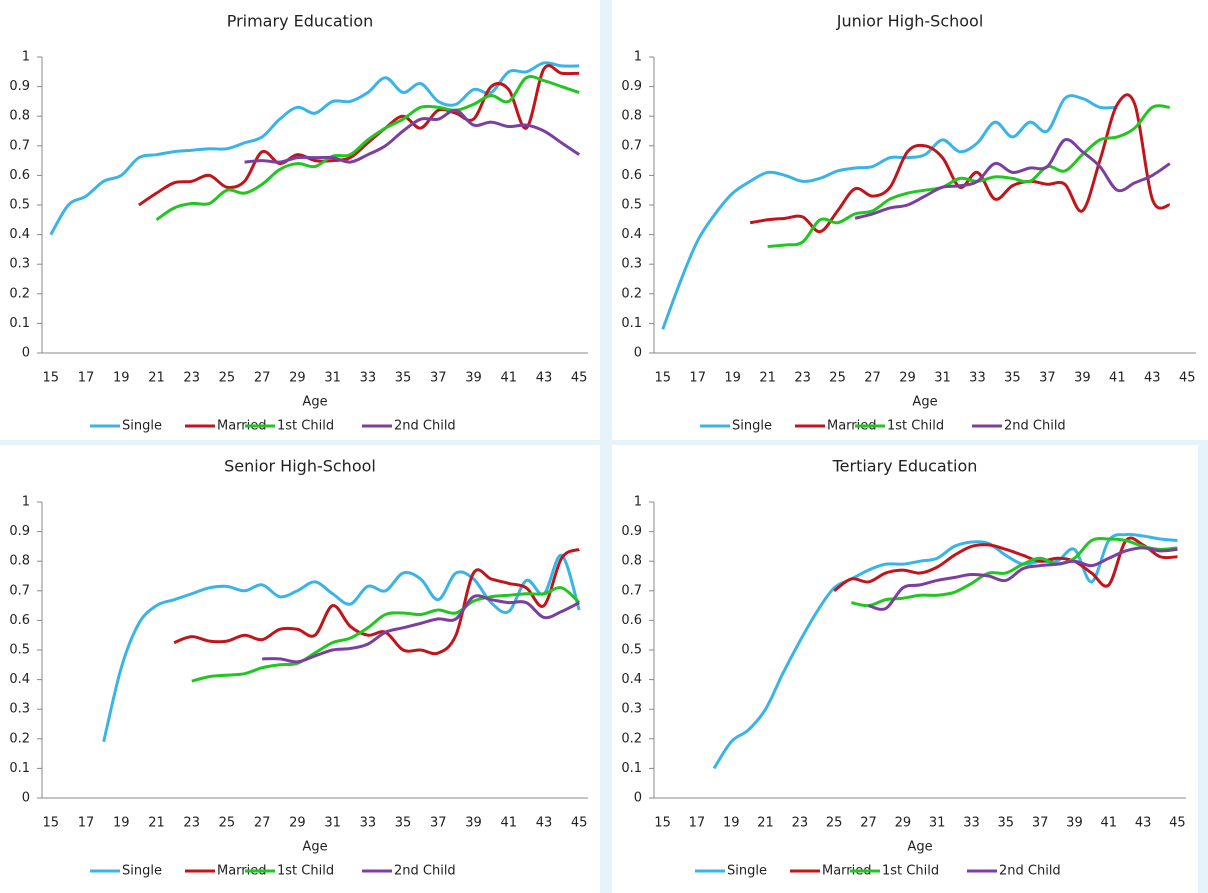 The height and width of the screenshot is (893, 1208). Describe the element at coordinates (300, 466) in the screenshot. I see `chart-title: Senior High-School` at that location.